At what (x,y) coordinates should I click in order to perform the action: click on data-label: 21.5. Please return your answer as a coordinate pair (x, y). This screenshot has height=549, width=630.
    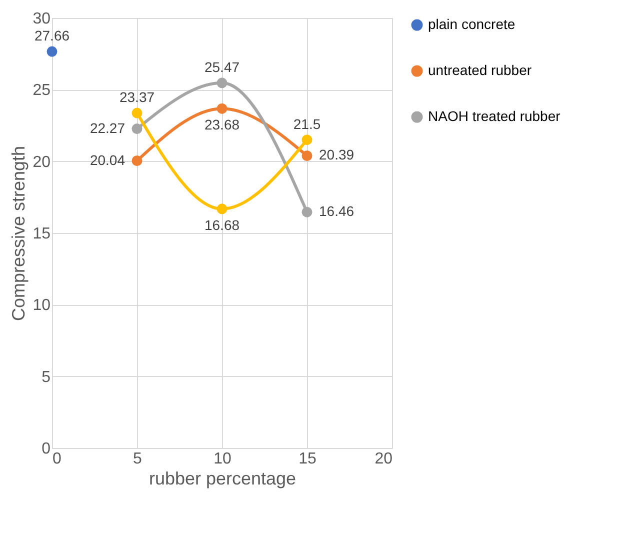
    Looking at the image, I should click on (307, 124).